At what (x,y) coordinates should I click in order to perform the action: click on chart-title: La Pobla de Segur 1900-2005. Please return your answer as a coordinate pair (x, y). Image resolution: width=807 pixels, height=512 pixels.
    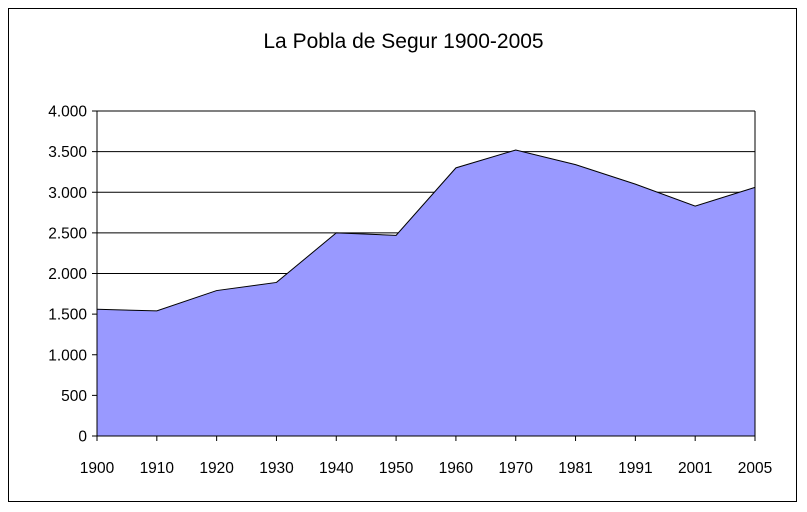
    Looking at the image, I should click on (403, 41).